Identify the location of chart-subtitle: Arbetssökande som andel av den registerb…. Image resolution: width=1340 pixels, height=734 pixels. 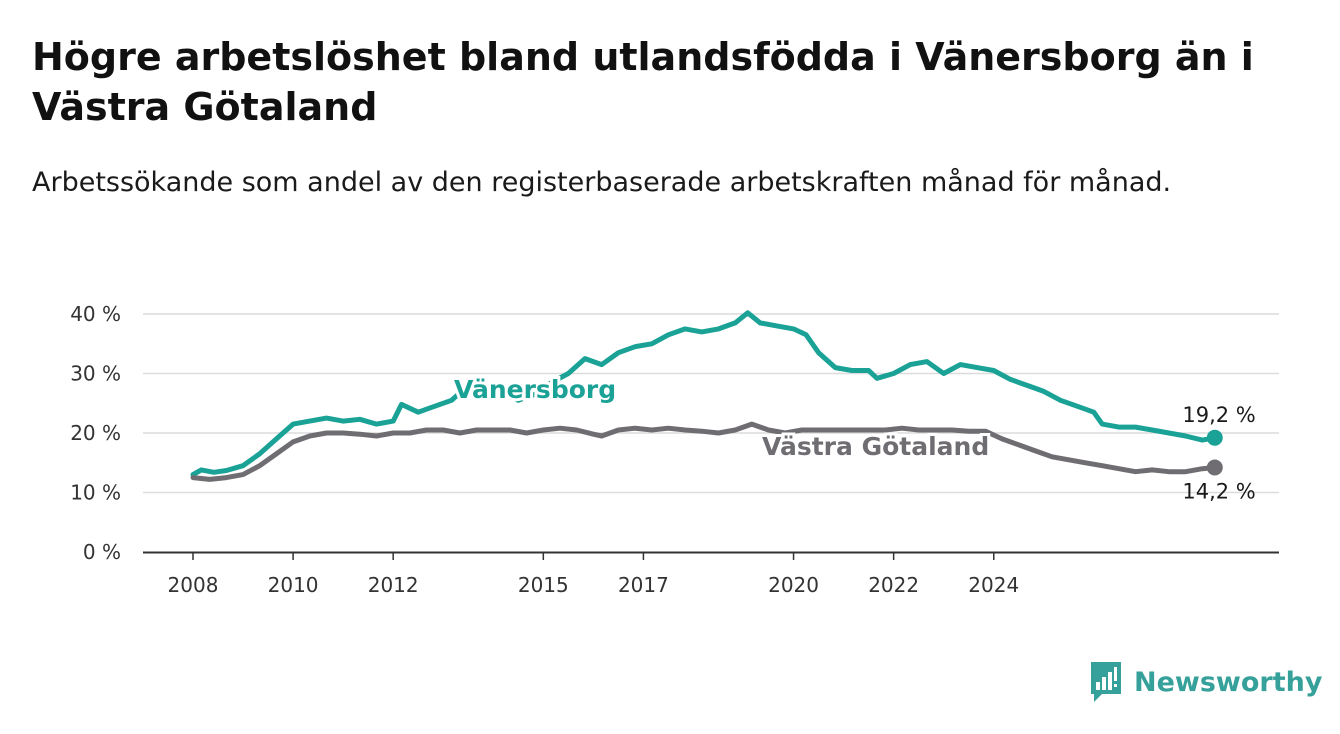
(602, 182).